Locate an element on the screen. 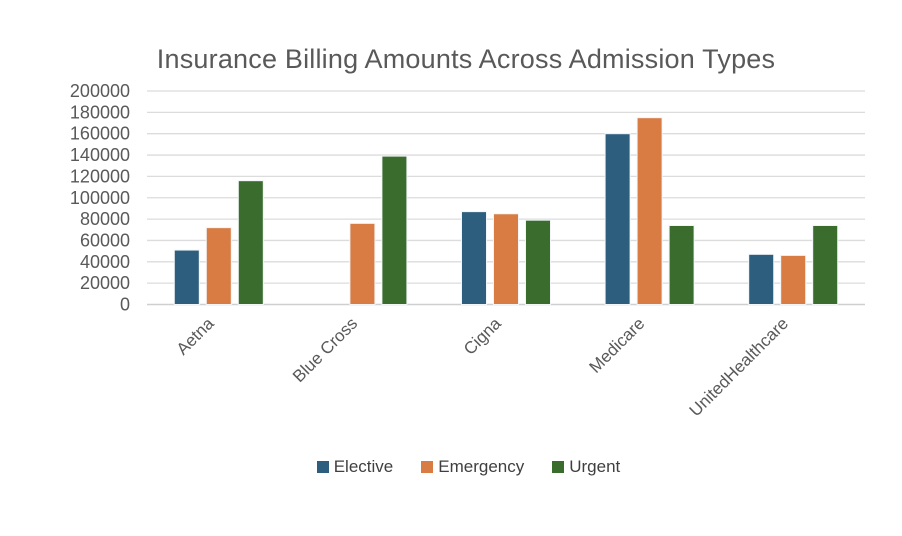 The height and width of the screenshot is (536, 902). bar-emergency-blue-cross is located at coordinates (362, 263).